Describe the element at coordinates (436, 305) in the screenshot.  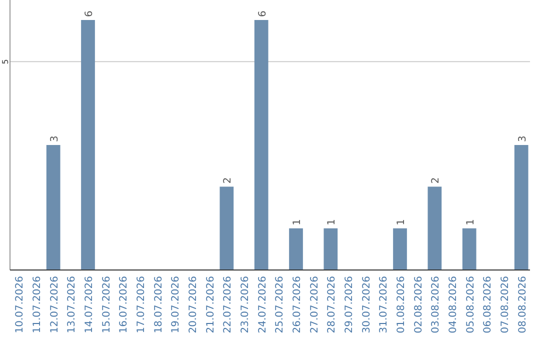
I see `x-tick-label: 03.08.2026` at that location.